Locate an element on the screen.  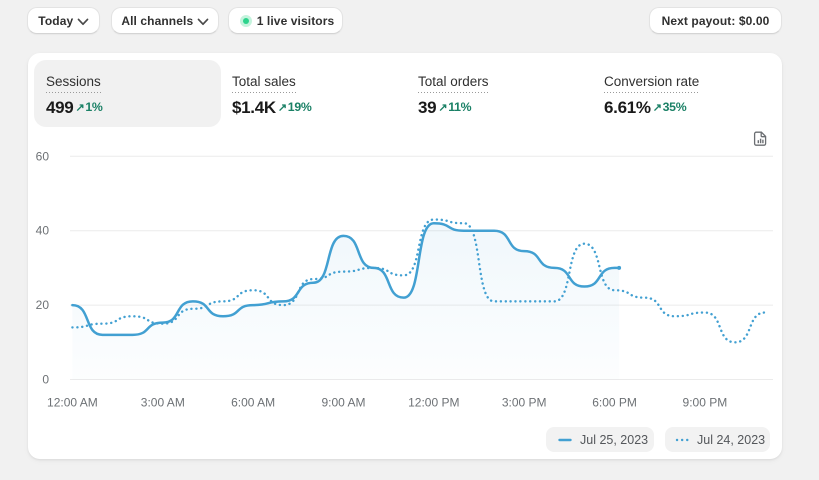
svg-text: 3:00 PM is located at coordinates (524, 403).